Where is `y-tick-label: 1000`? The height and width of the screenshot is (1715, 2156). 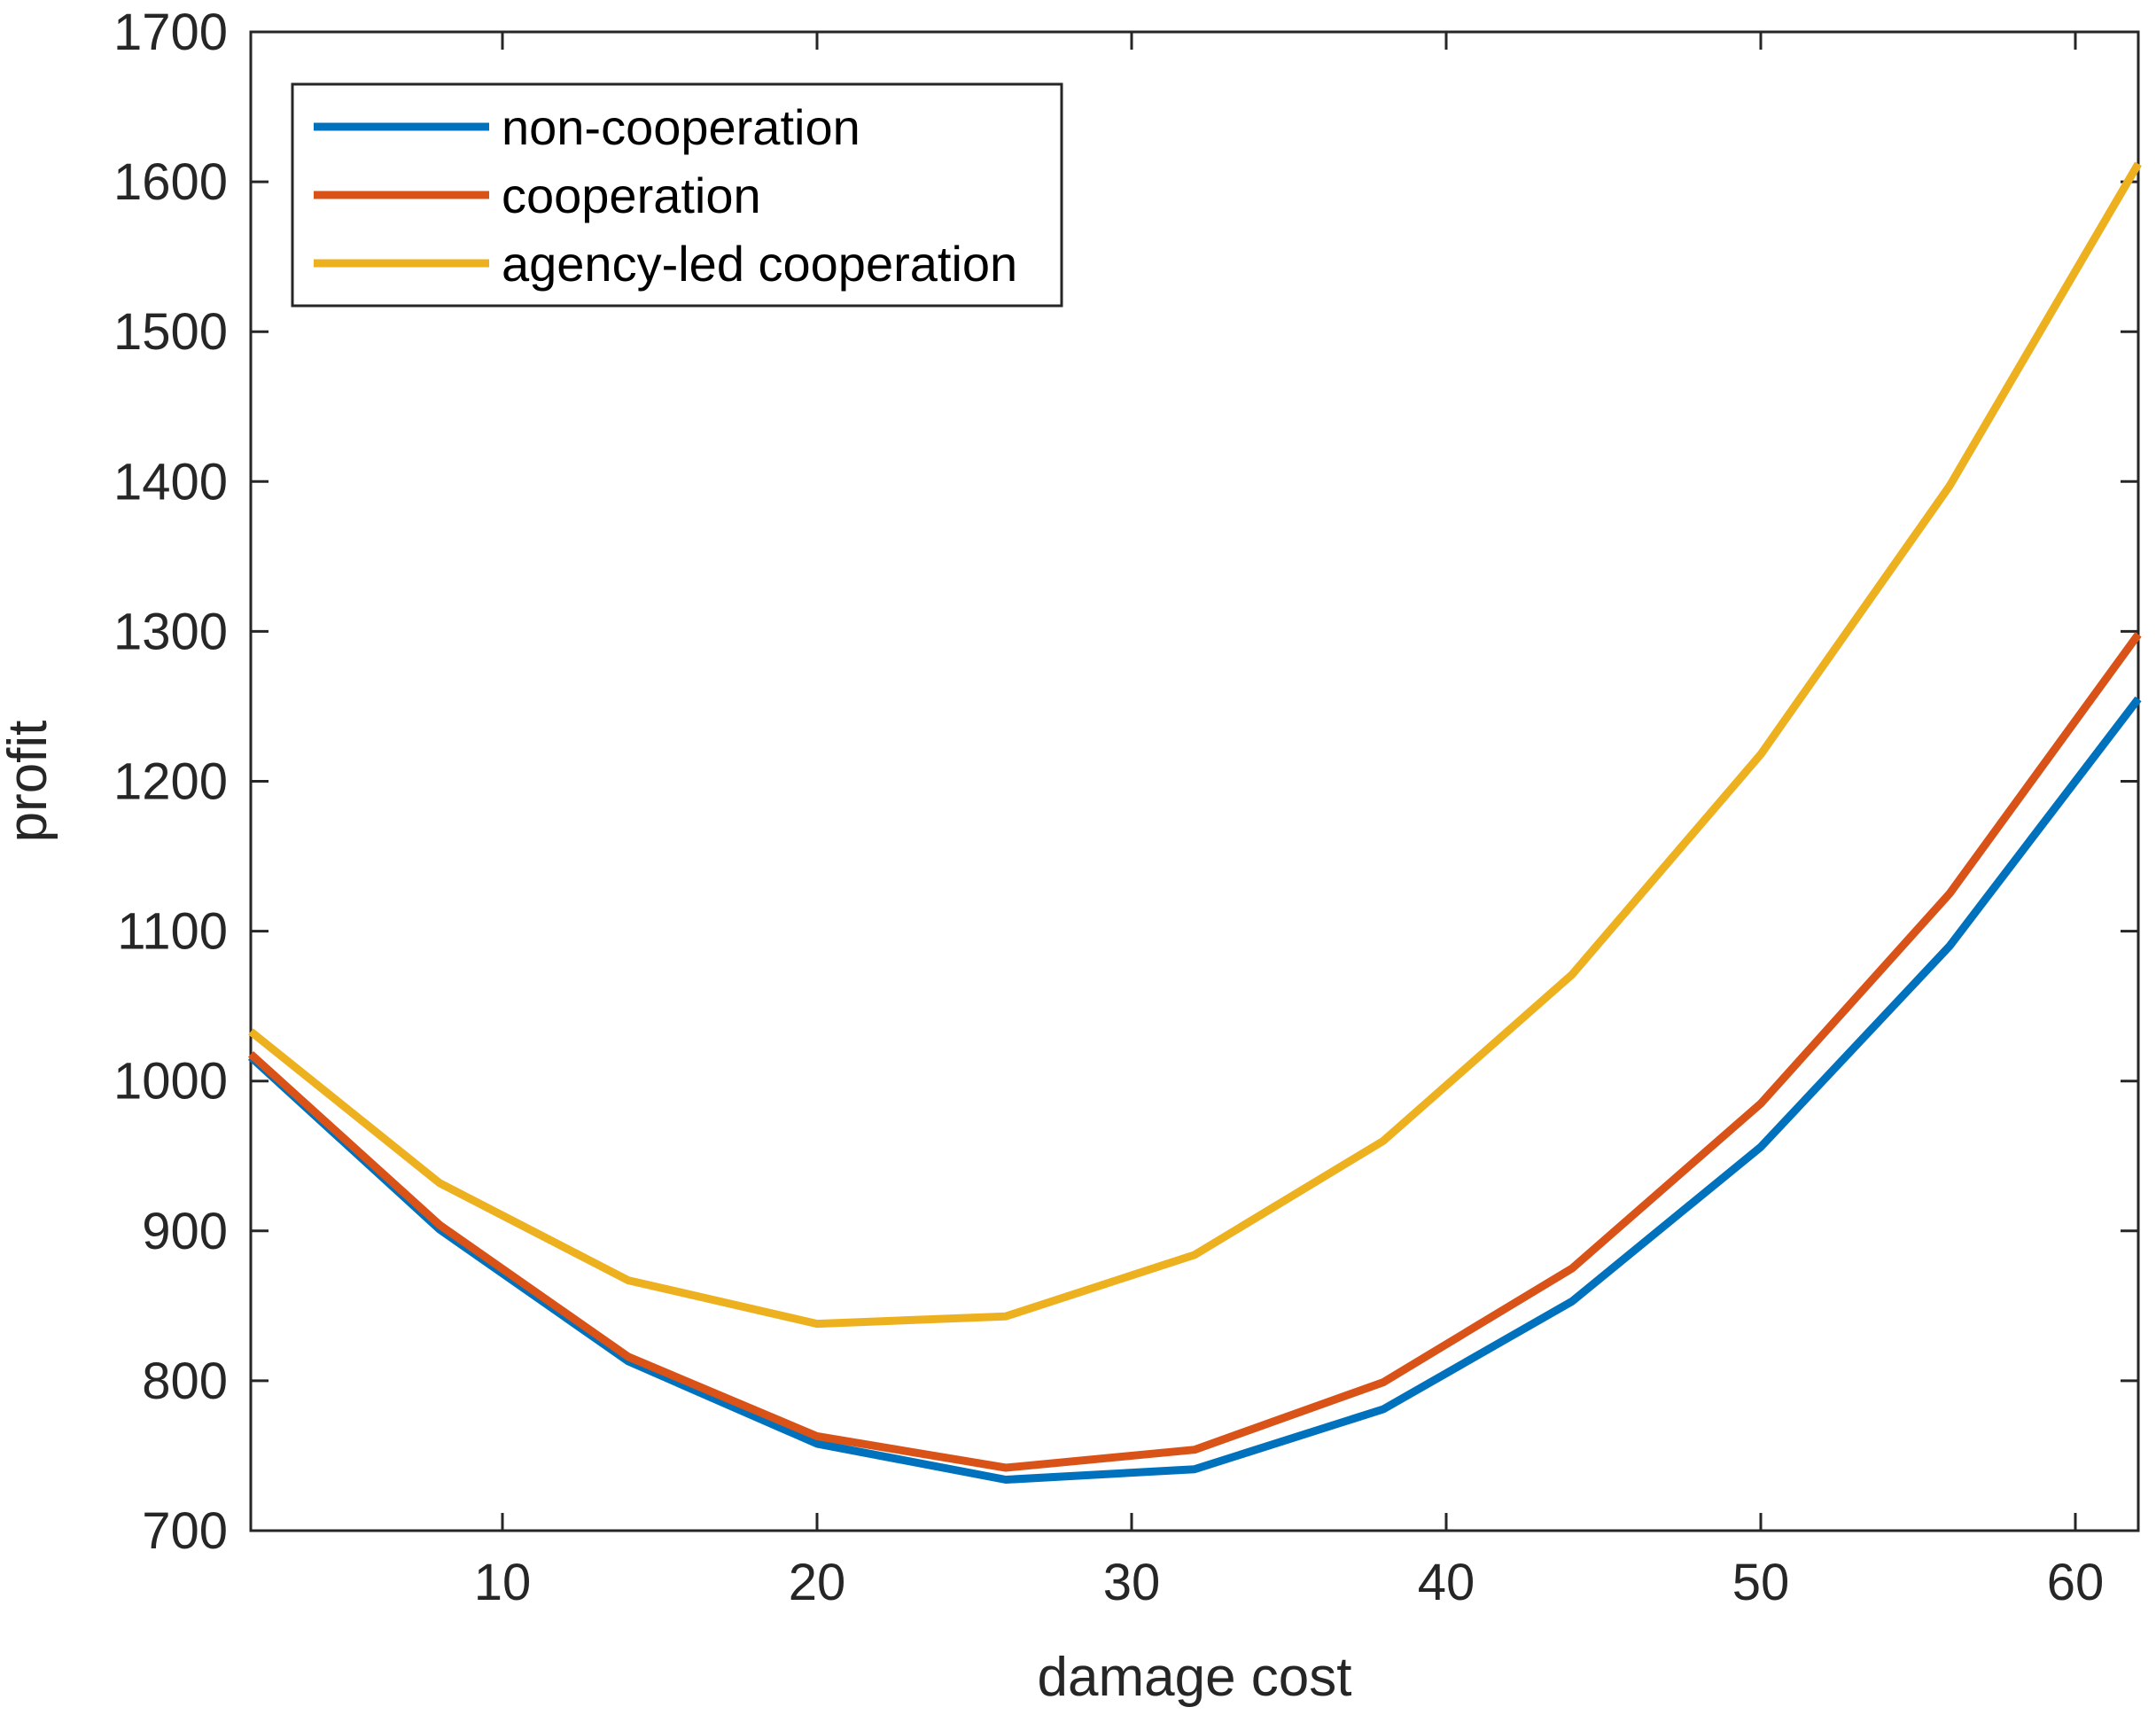
y-tick-label: 1000 is located at coordinates (170, 1082).